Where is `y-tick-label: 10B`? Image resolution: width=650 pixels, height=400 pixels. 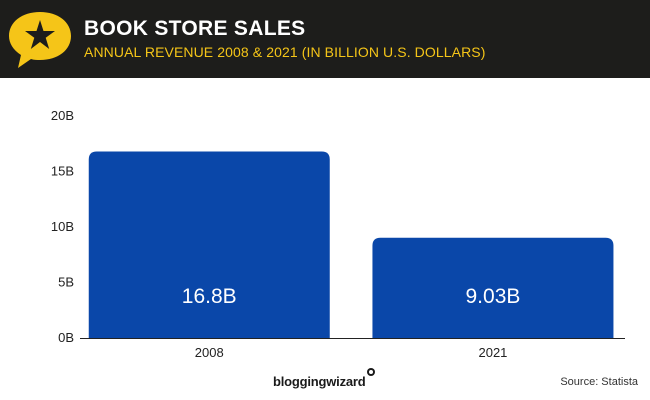 y-tick-label: 10B is located at coordinates (62, 226).